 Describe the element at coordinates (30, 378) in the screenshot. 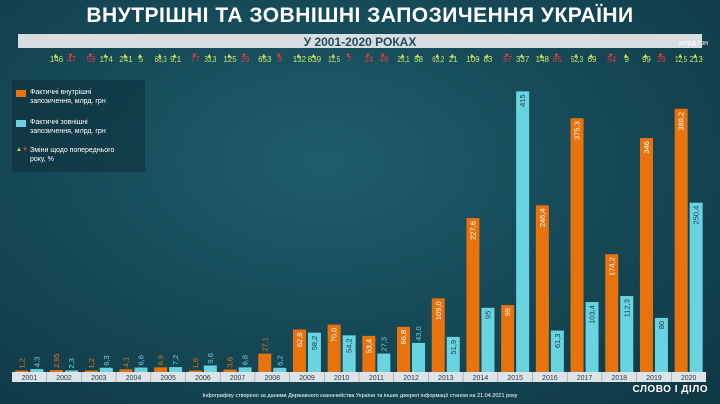

I see `x-tick-label: 2001` at that location.